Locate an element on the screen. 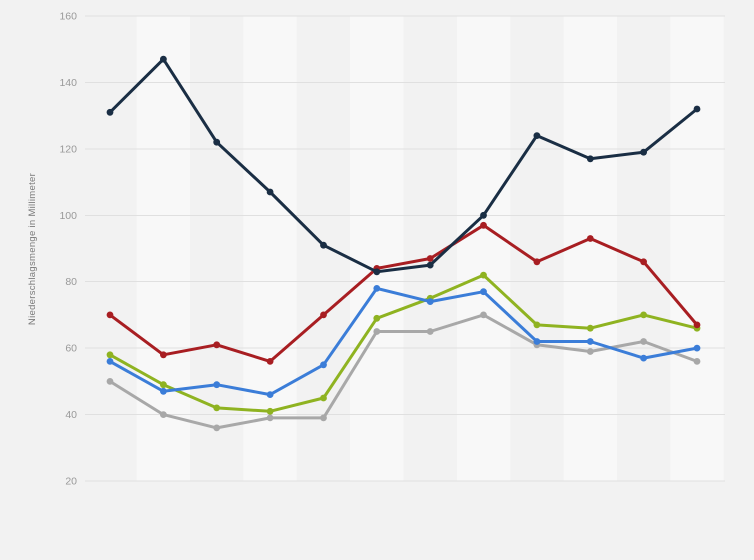 Image resolution: width=754 pixels, height=560 pixels. y-tick-label: 140 is located at coordinates (68, 83).